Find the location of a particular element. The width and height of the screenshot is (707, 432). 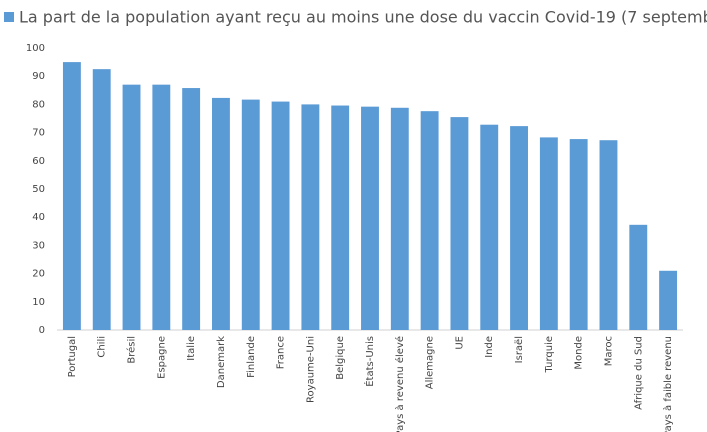

x-tick-label: UE is located at coordinates (459, 343).